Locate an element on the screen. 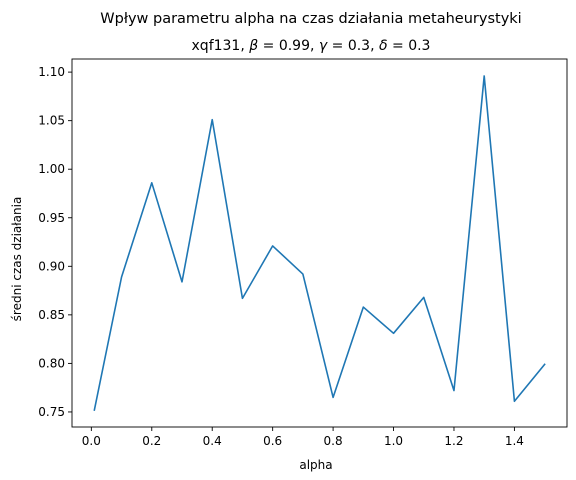  x-tick-label: 1.4 is located at coordinates (514, 441).